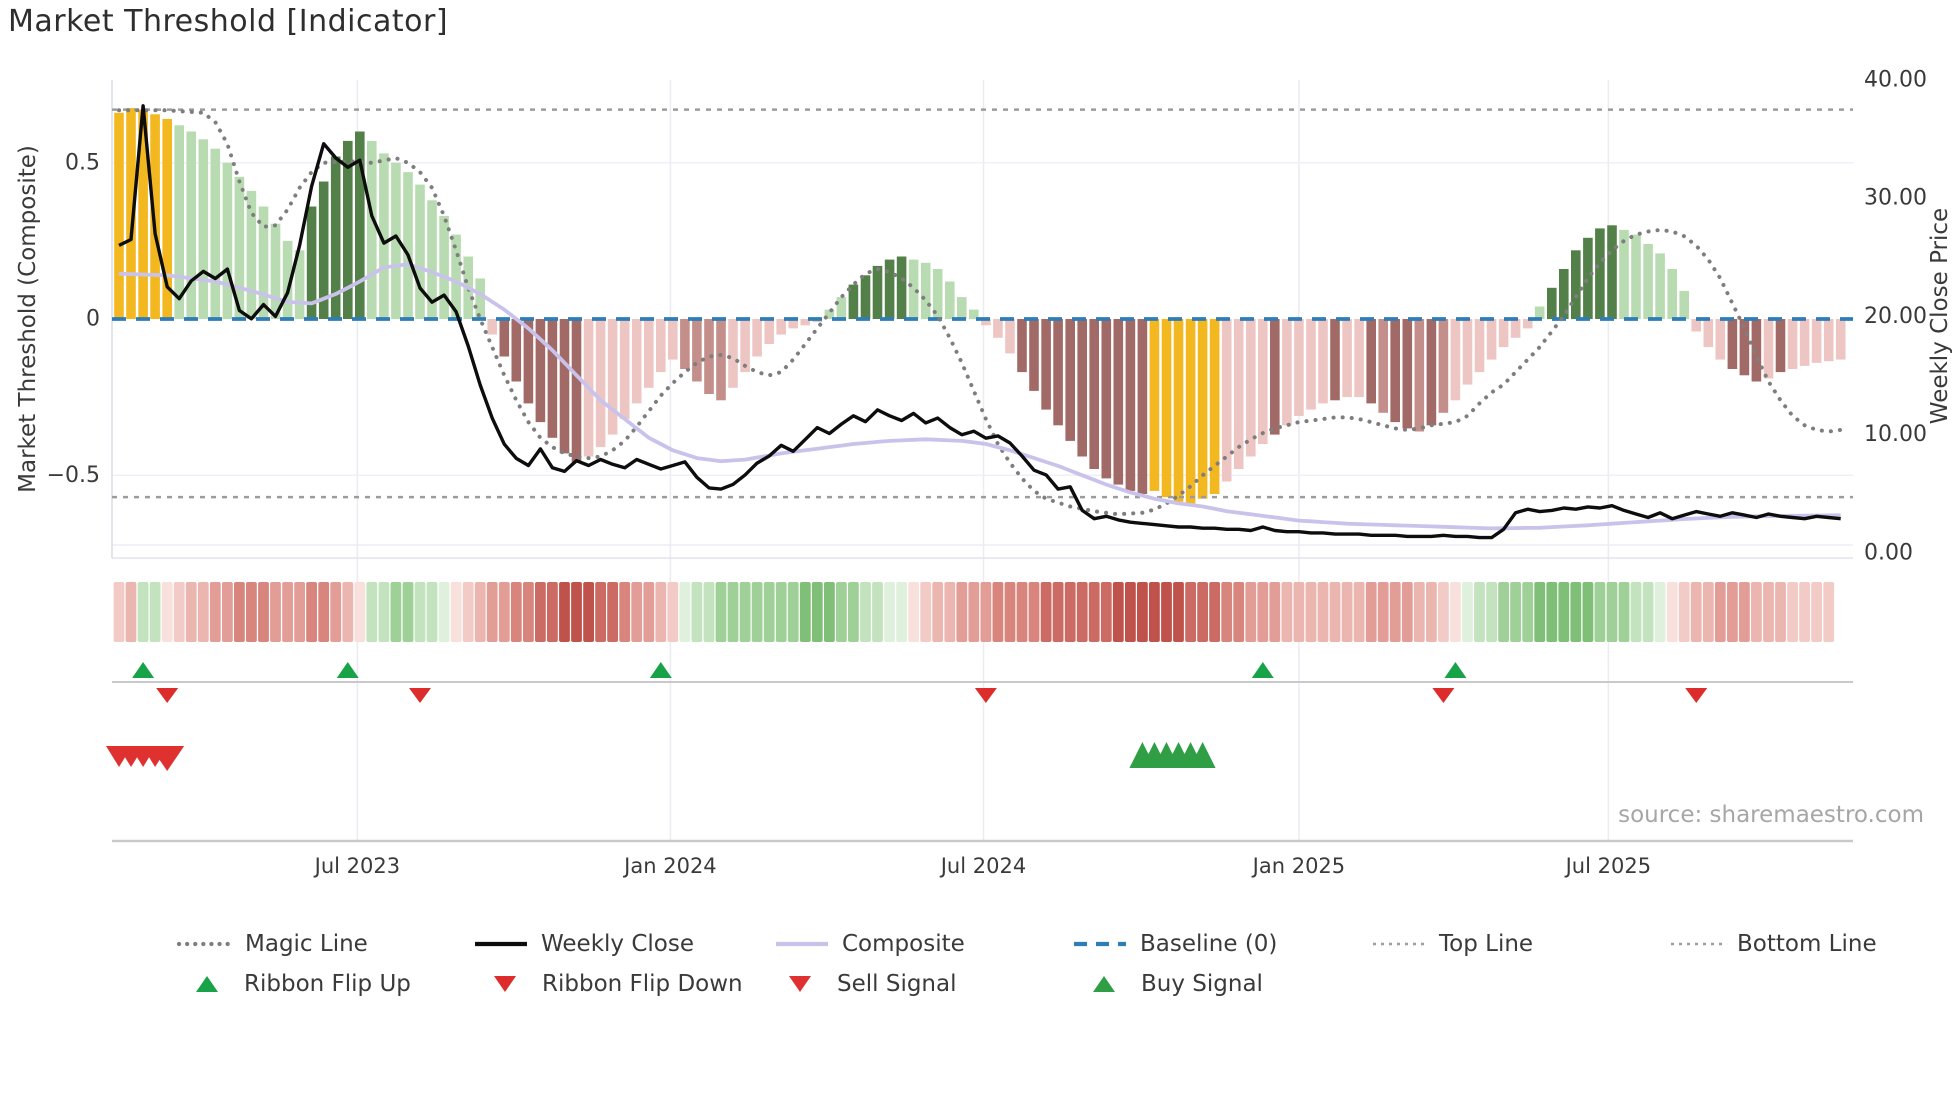 The width and height of the screenshot is (1960, 1102). I want to click on svg-text: 0, so click(93, 319).